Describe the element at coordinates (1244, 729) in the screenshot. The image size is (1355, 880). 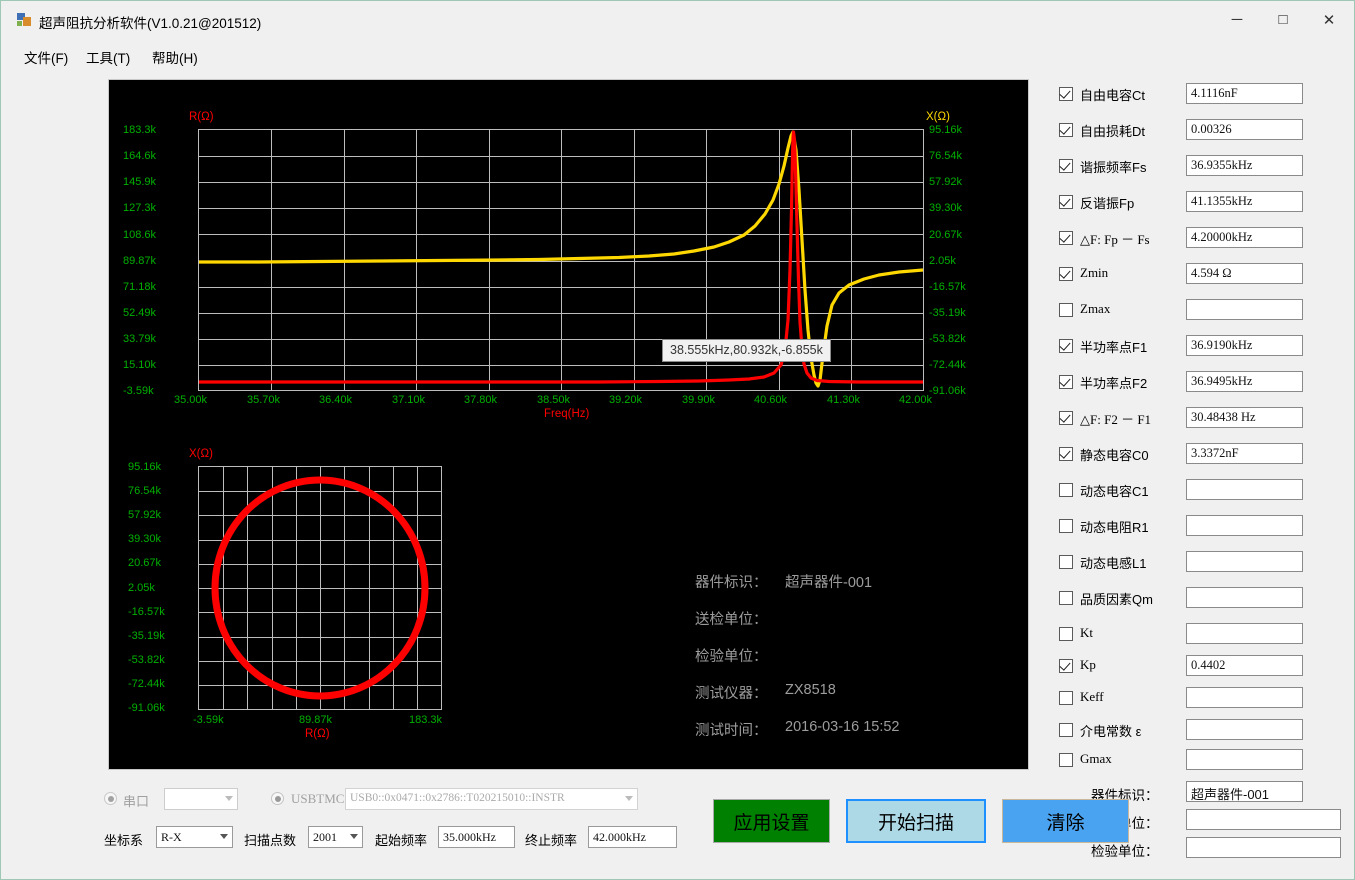
I see `param-value-epsilon` at that location.